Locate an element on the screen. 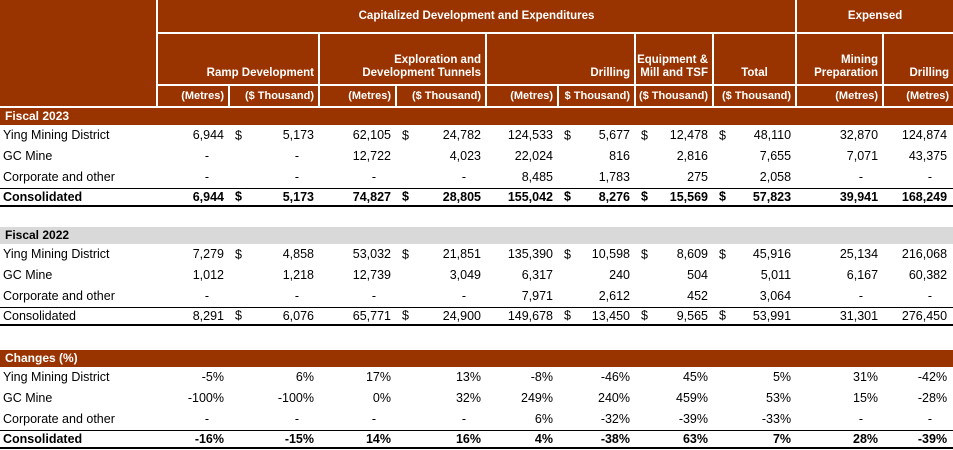 This screenshot has height=450, width=953. value-cell: $53,991 is located at coordinates (756, 316).